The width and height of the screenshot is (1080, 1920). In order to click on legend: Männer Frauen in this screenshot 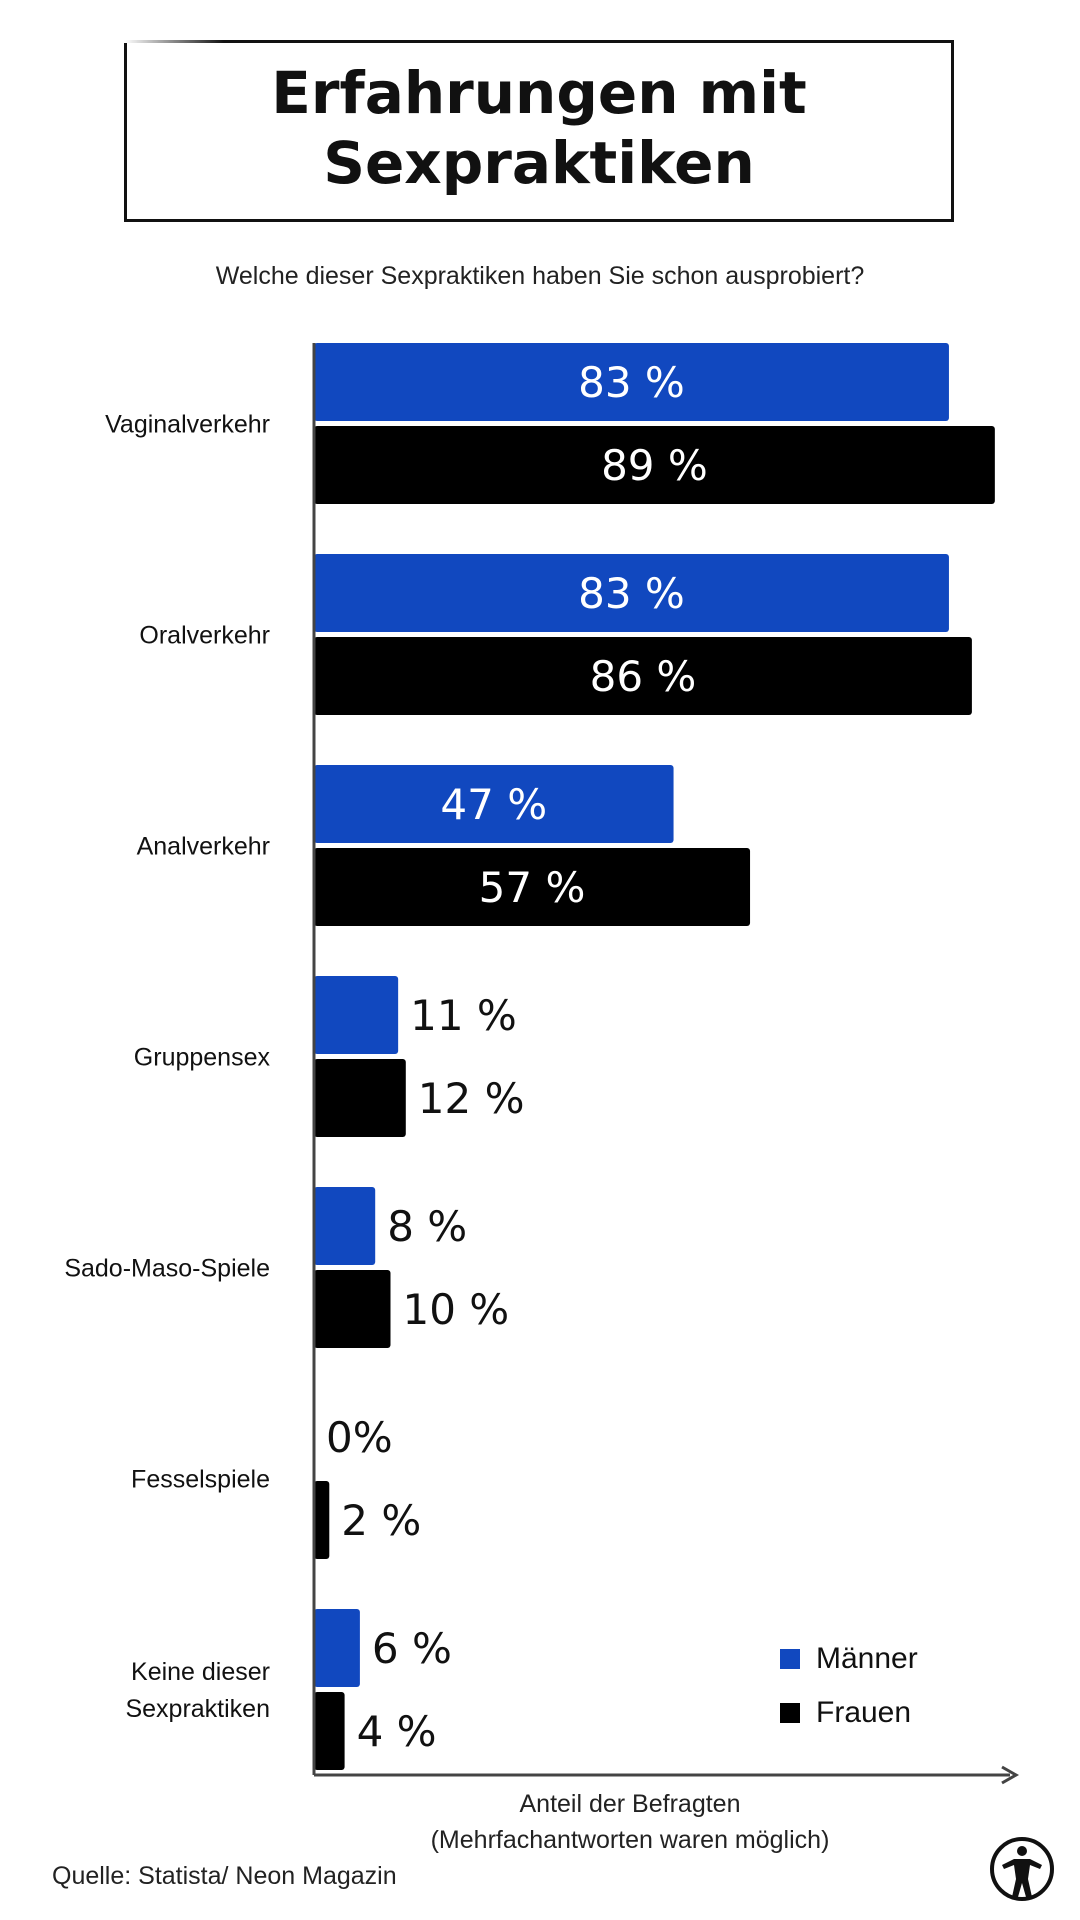, I will do `click(849, 1686)`.